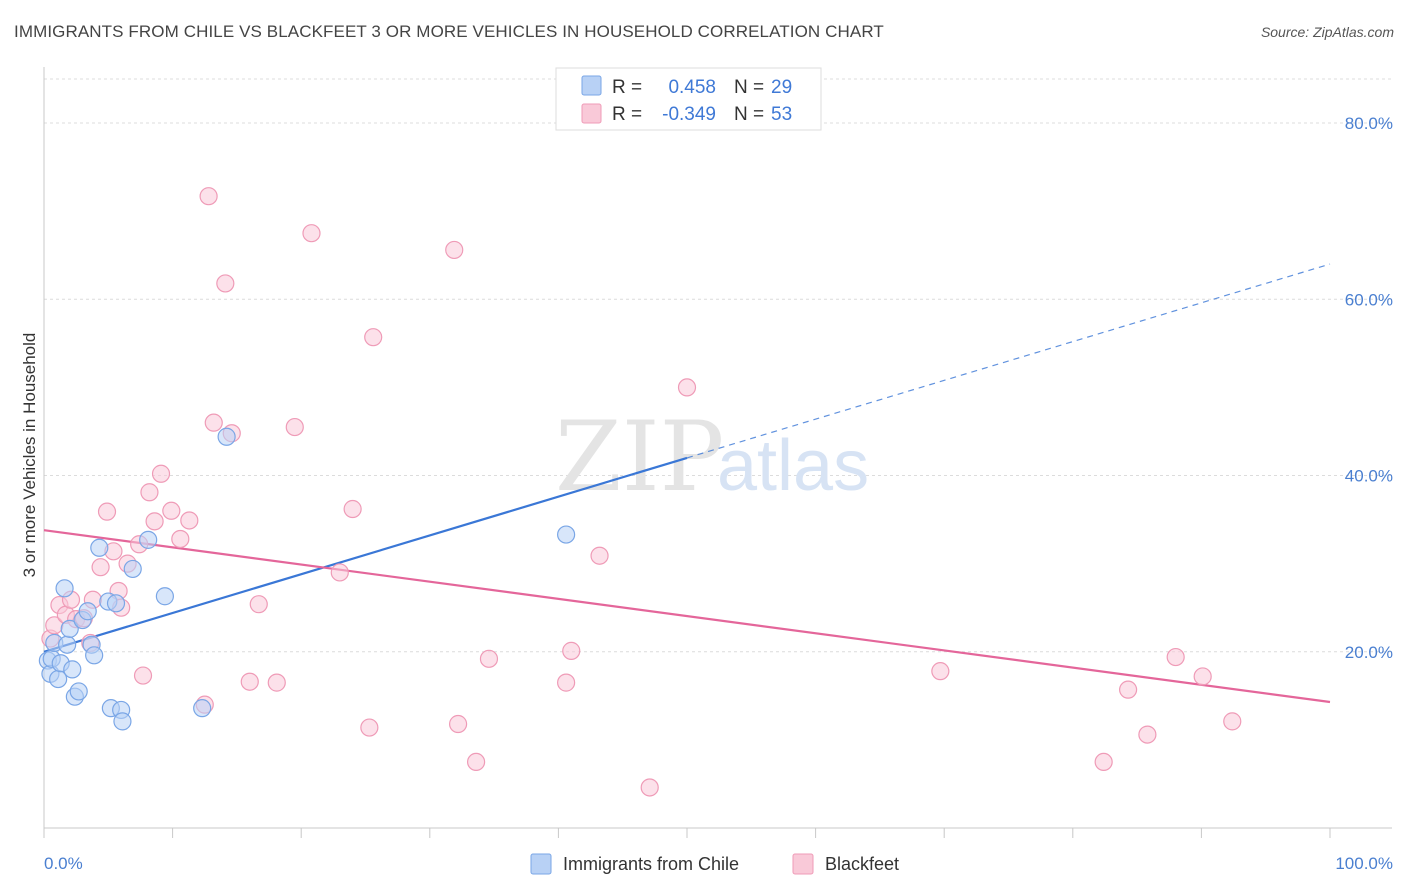 The width and height of the screenshot is (1406, 892). Describe the element at coordinates (862, 864) in the screenshot. I see `bottom-legend-label-blackfeet: Blackfeet` at that location.